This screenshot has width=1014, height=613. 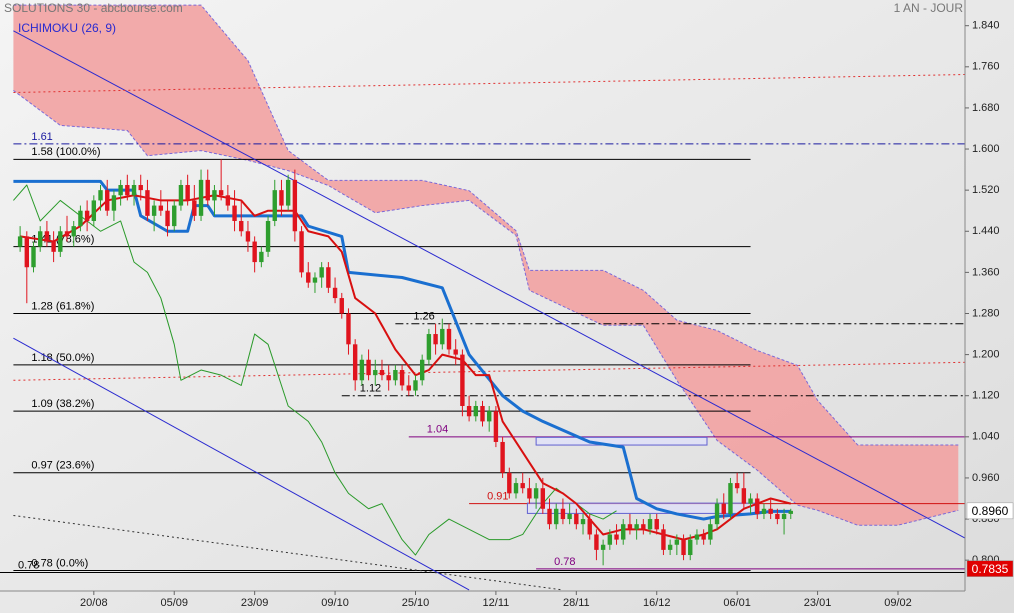 What do you see at coordinates (174, 603) in the screenshot?
I see `x-tick-label: 05/09` at bounding box center [174, 603].